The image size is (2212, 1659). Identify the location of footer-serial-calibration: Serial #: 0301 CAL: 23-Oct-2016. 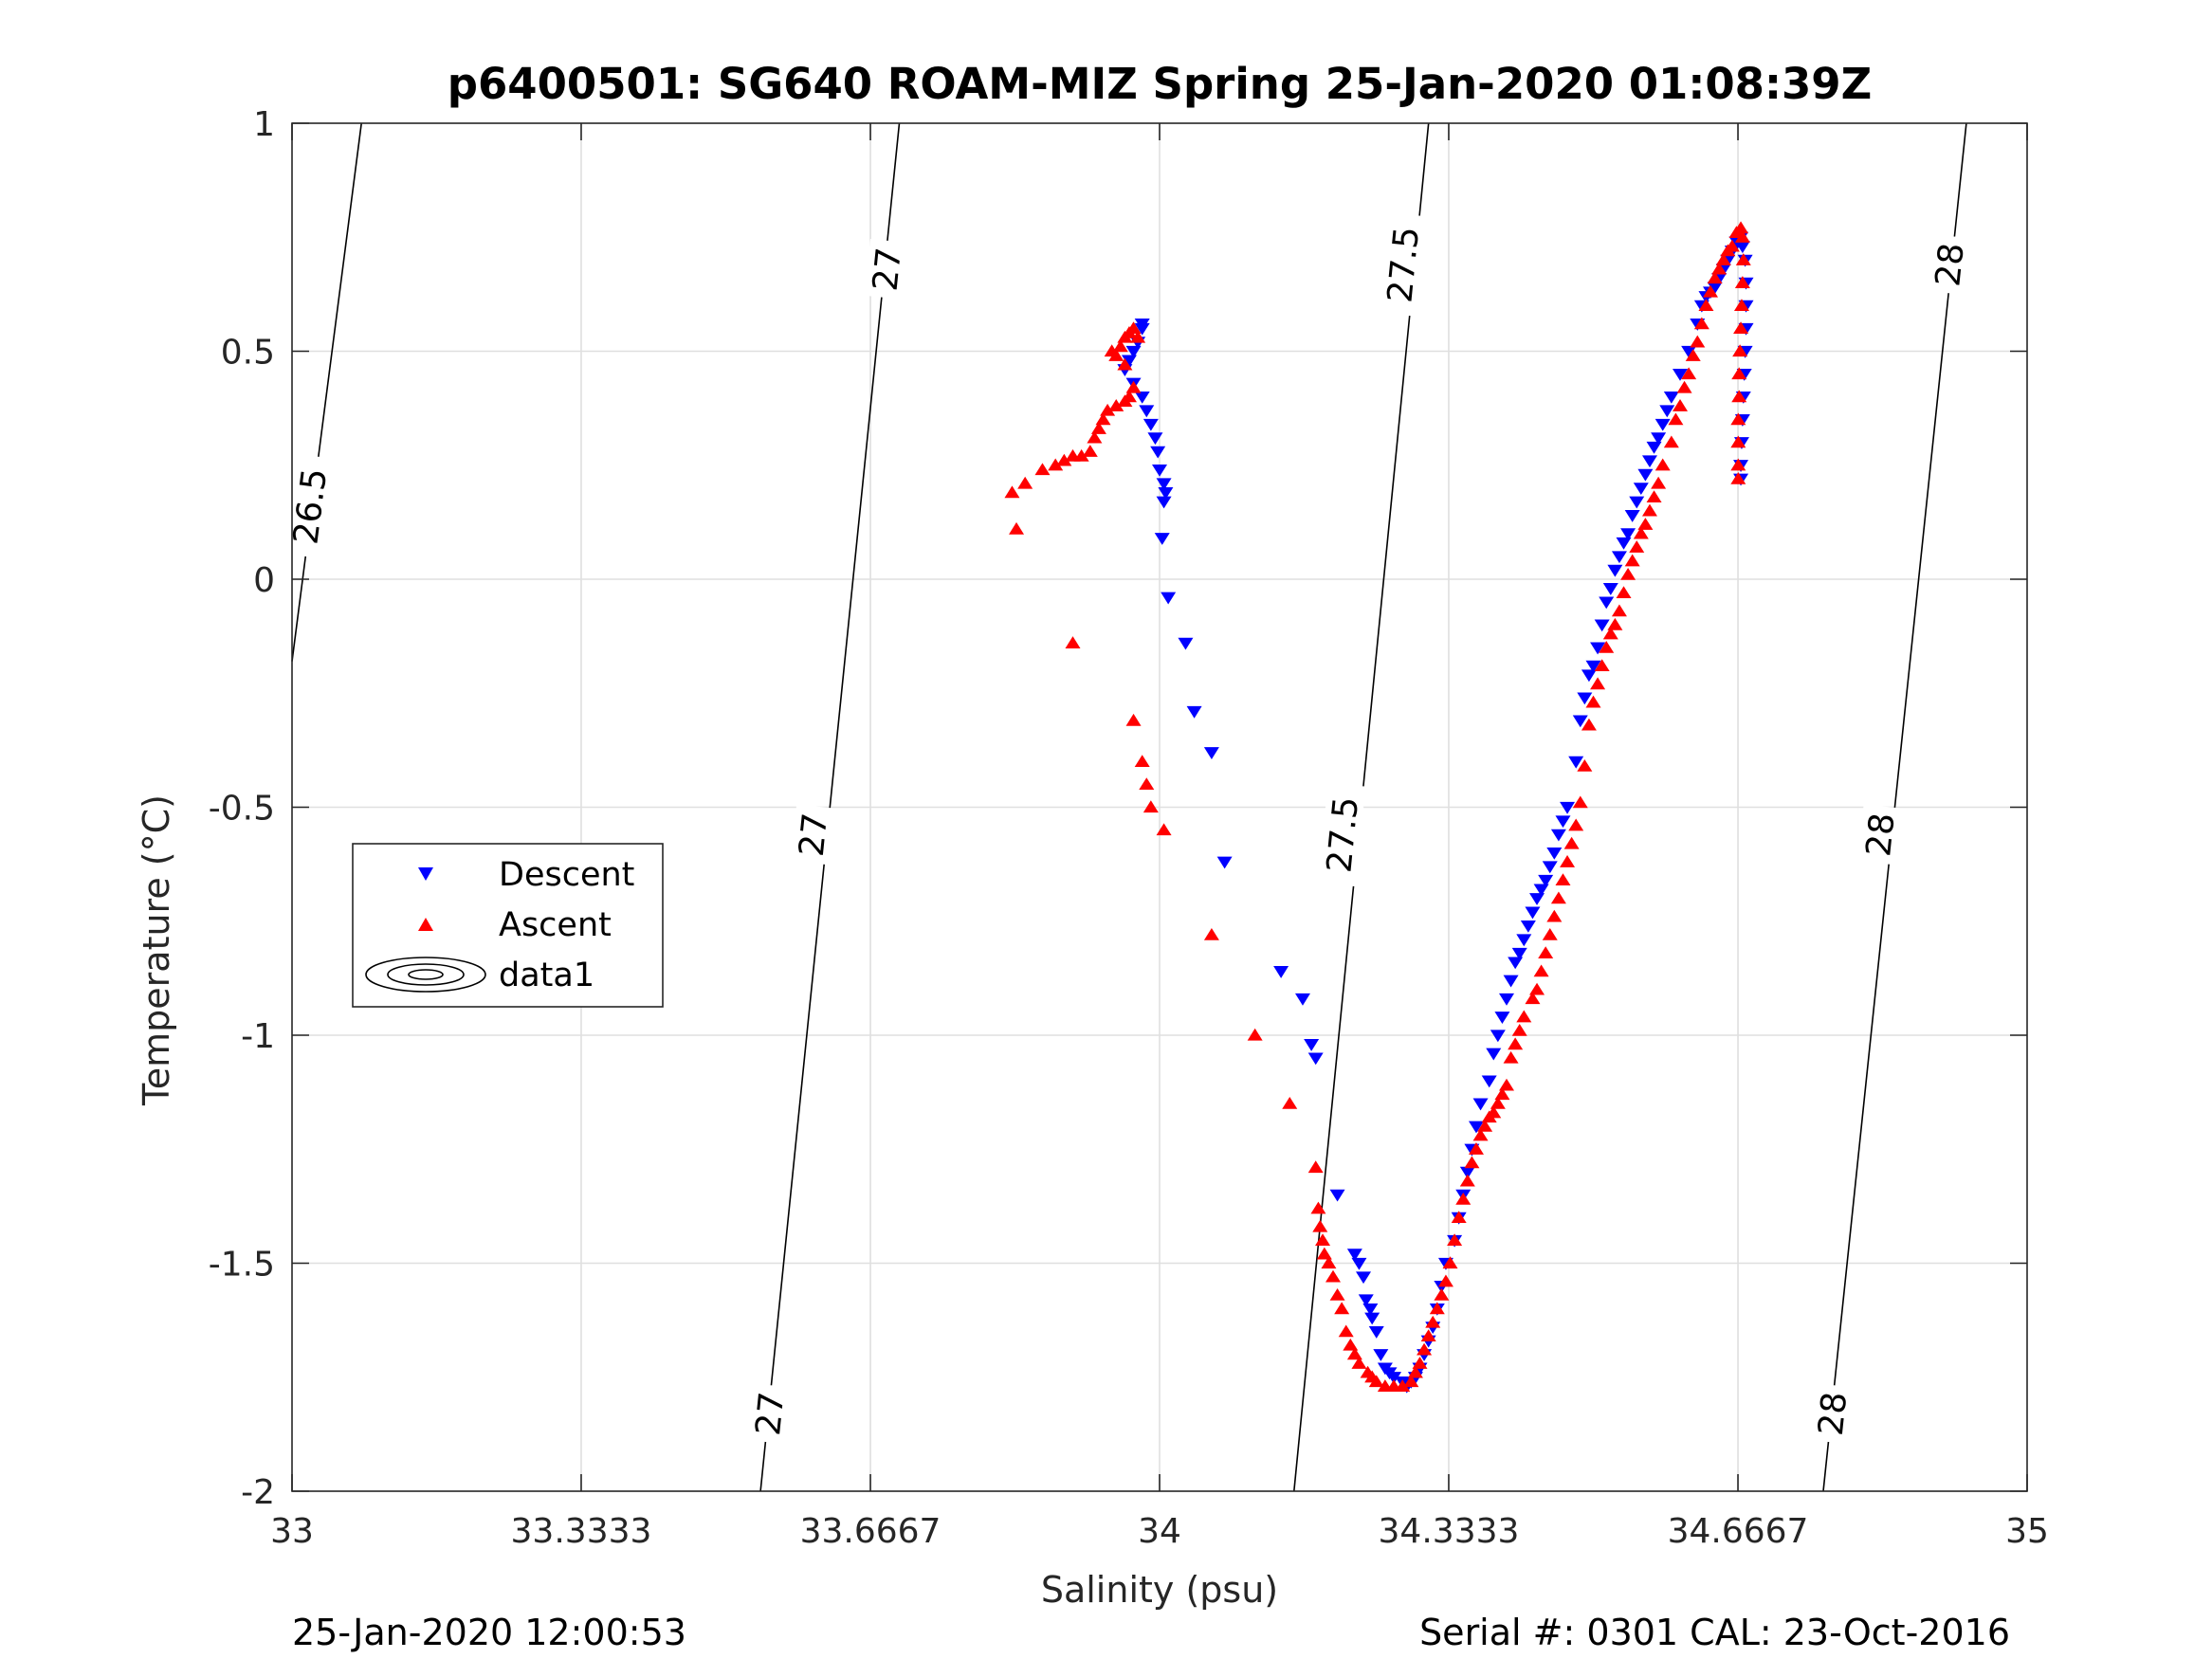
(1714, 1632).